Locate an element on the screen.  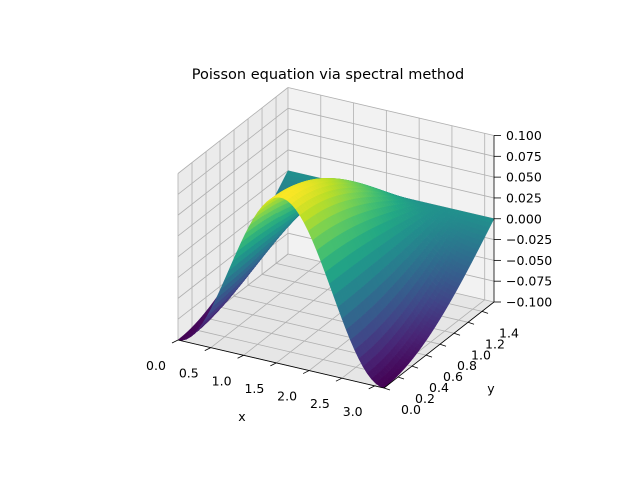
y-tick-label: 0.0 is located at coordinates (411, 409).